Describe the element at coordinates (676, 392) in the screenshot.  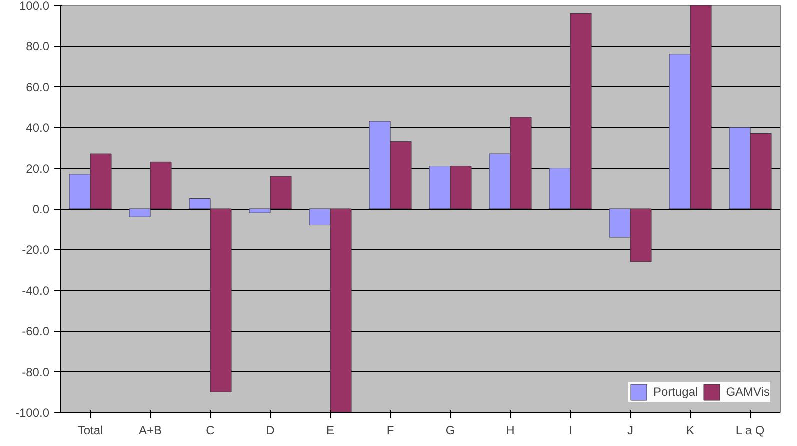
I see `legend-label: Portugal` at that location.